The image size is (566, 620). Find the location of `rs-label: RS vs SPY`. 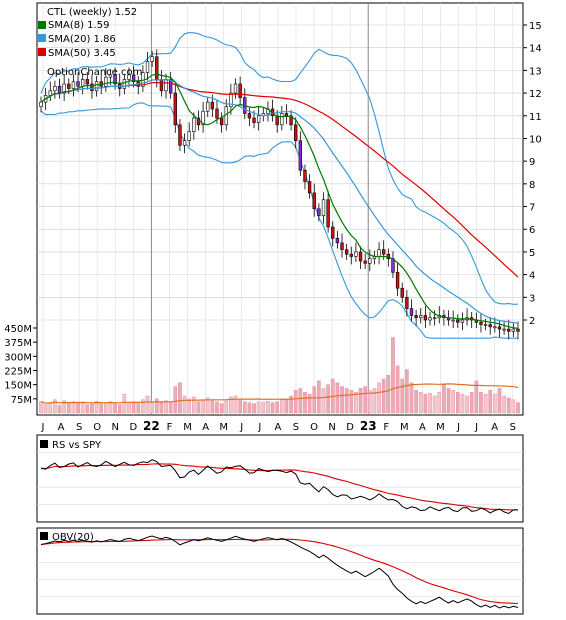

rs-label: RS vs SPY is located at coordinates (77, 445).